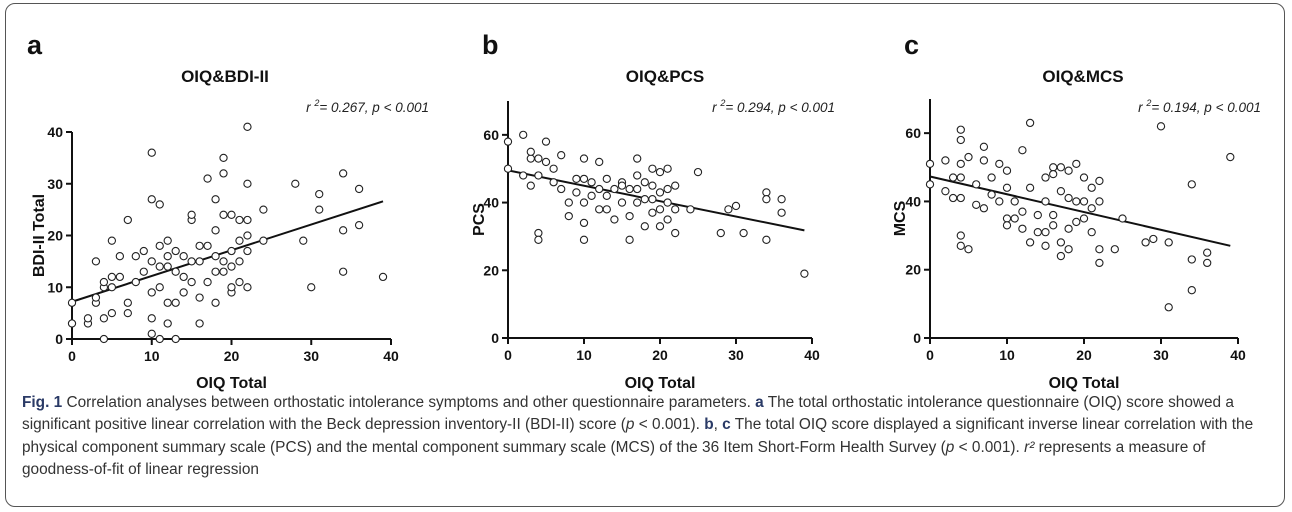  What do you see at coordinates (759, 402) in the screenshot?
I see `caption-a-label: a` at bounding box center [759, 402].